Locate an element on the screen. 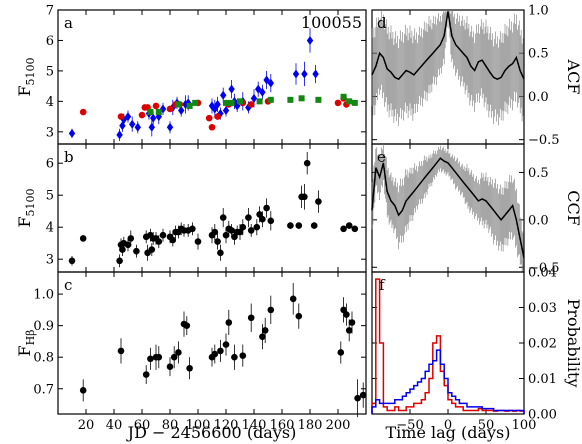 This screenshot has height=444, width=582. panel-e-ytick-label: −0.5 is located at coordinates (544, 268).